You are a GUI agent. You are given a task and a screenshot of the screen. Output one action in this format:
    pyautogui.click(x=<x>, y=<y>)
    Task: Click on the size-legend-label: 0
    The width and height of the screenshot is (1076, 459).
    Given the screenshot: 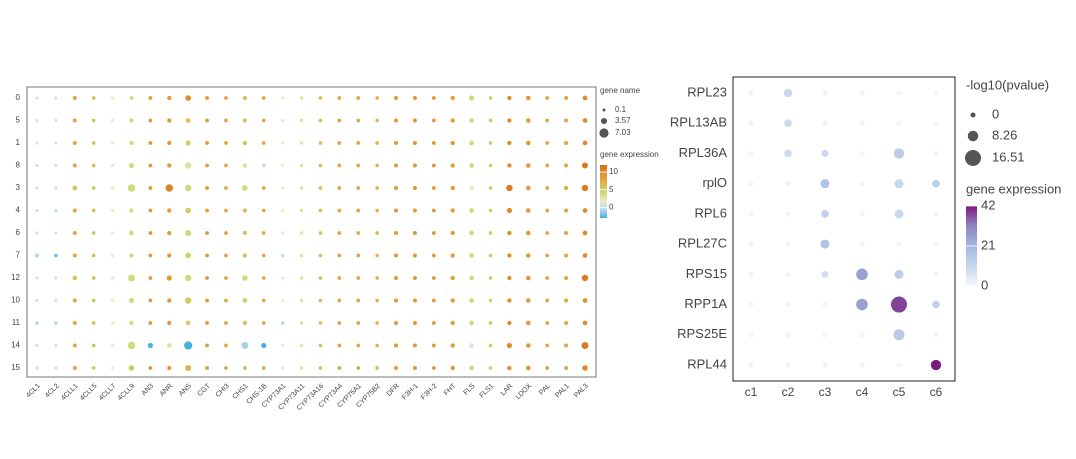 What is the action you would take?
    pyautogui.click(x=995, y=113)
    